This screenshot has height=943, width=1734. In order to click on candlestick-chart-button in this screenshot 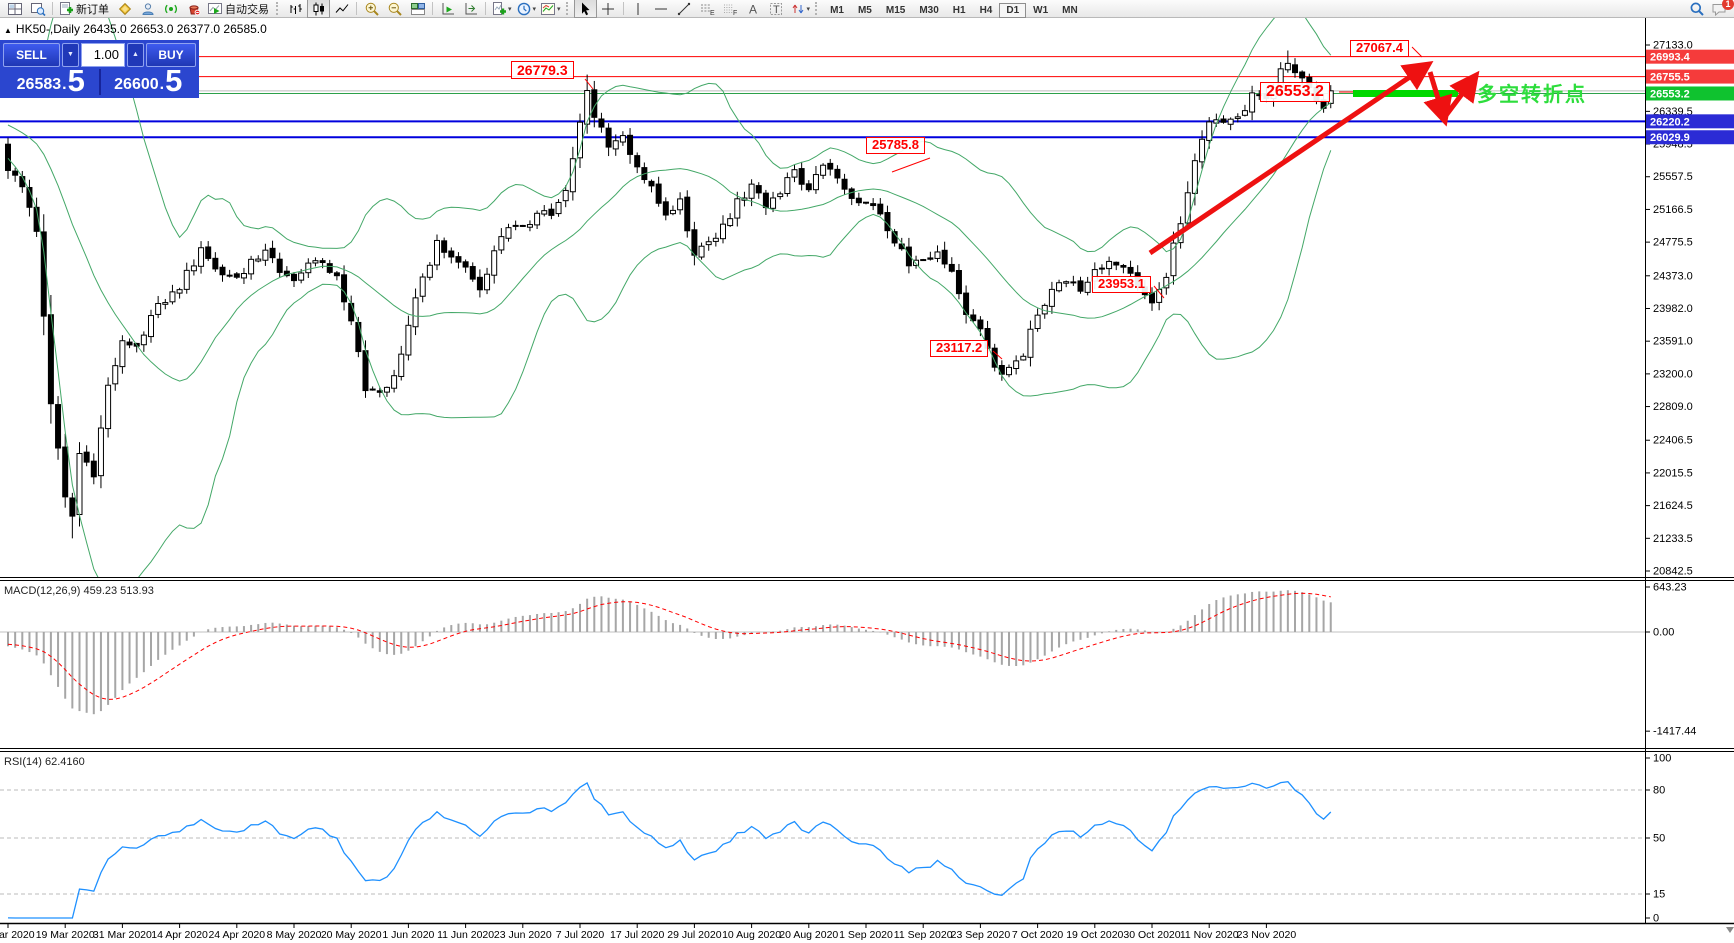, I will do `click(318, 9)`.